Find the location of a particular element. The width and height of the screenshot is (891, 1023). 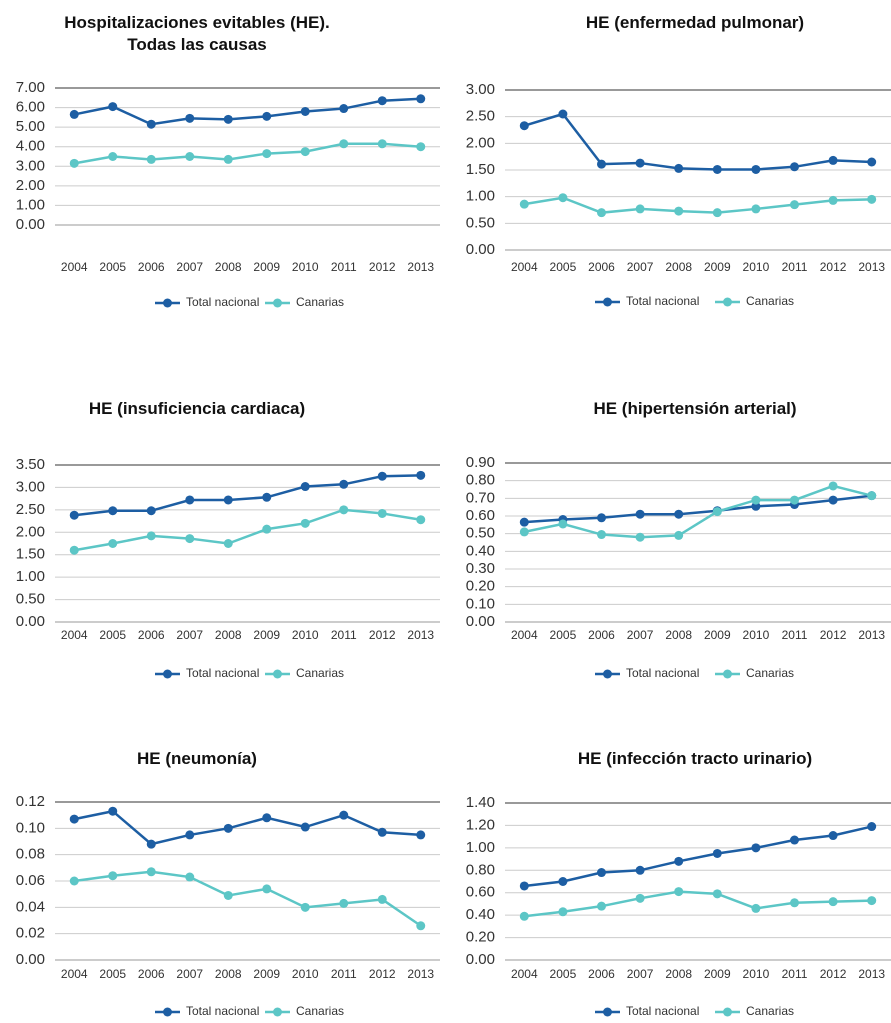

chart-title: HE (hipertensión arterial) is located at coordinates (695, 408).